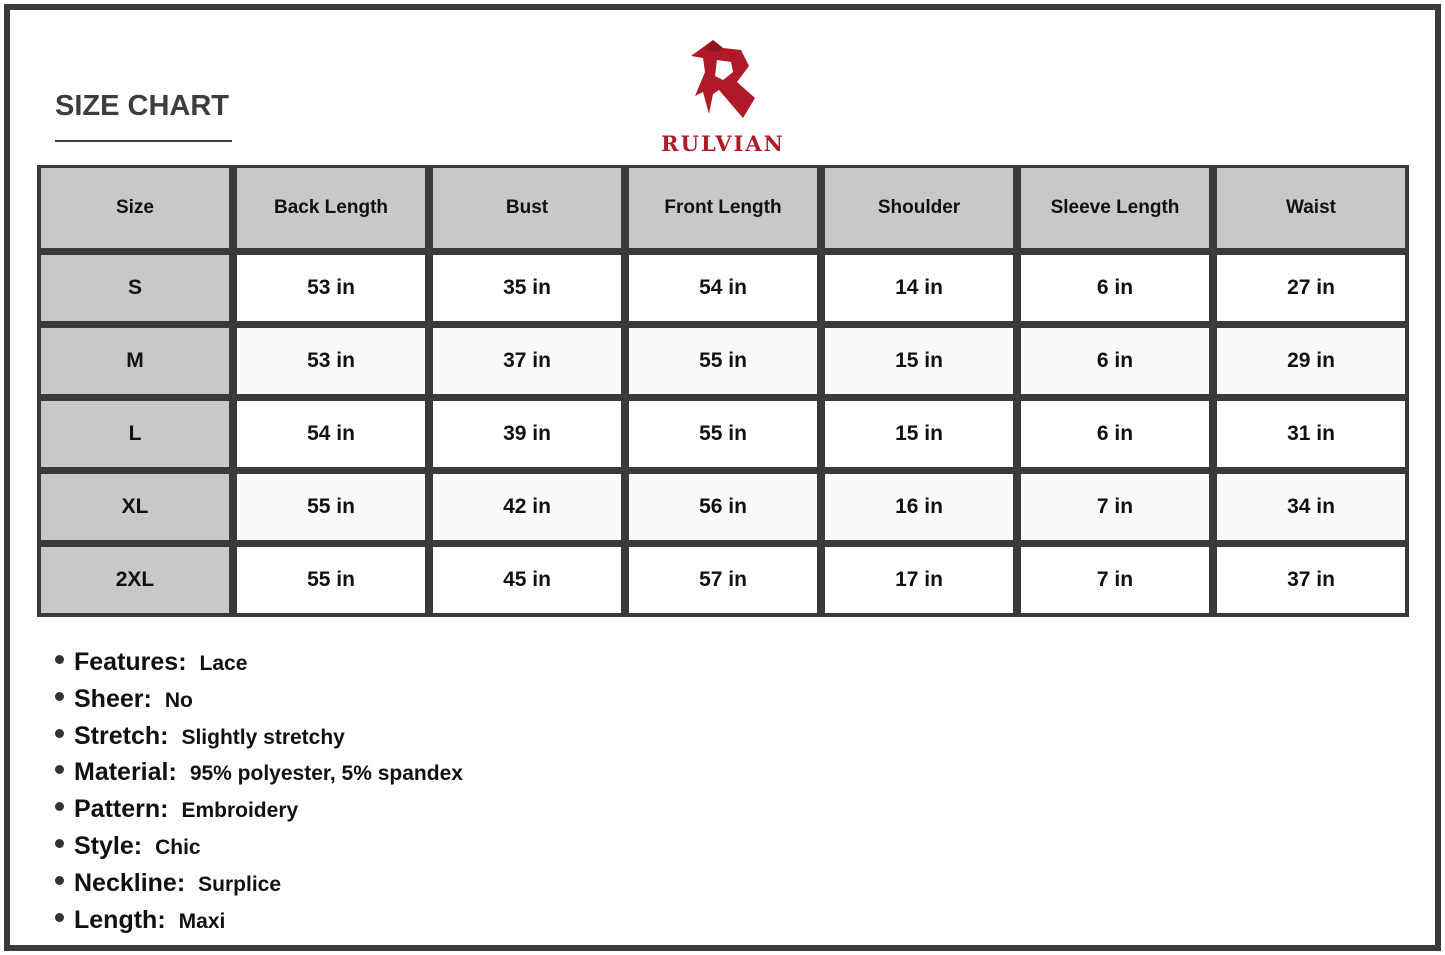  I want to click on feature-value: No, so click(178, 700).